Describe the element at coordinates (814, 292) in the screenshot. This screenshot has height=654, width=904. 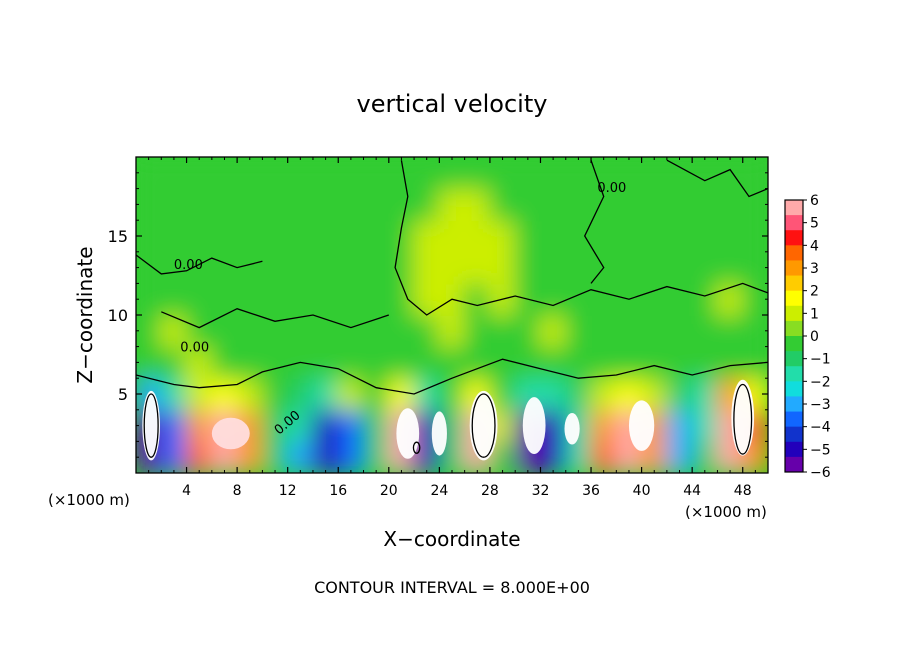
I see `colorbar-tick-label: 2` at that location.